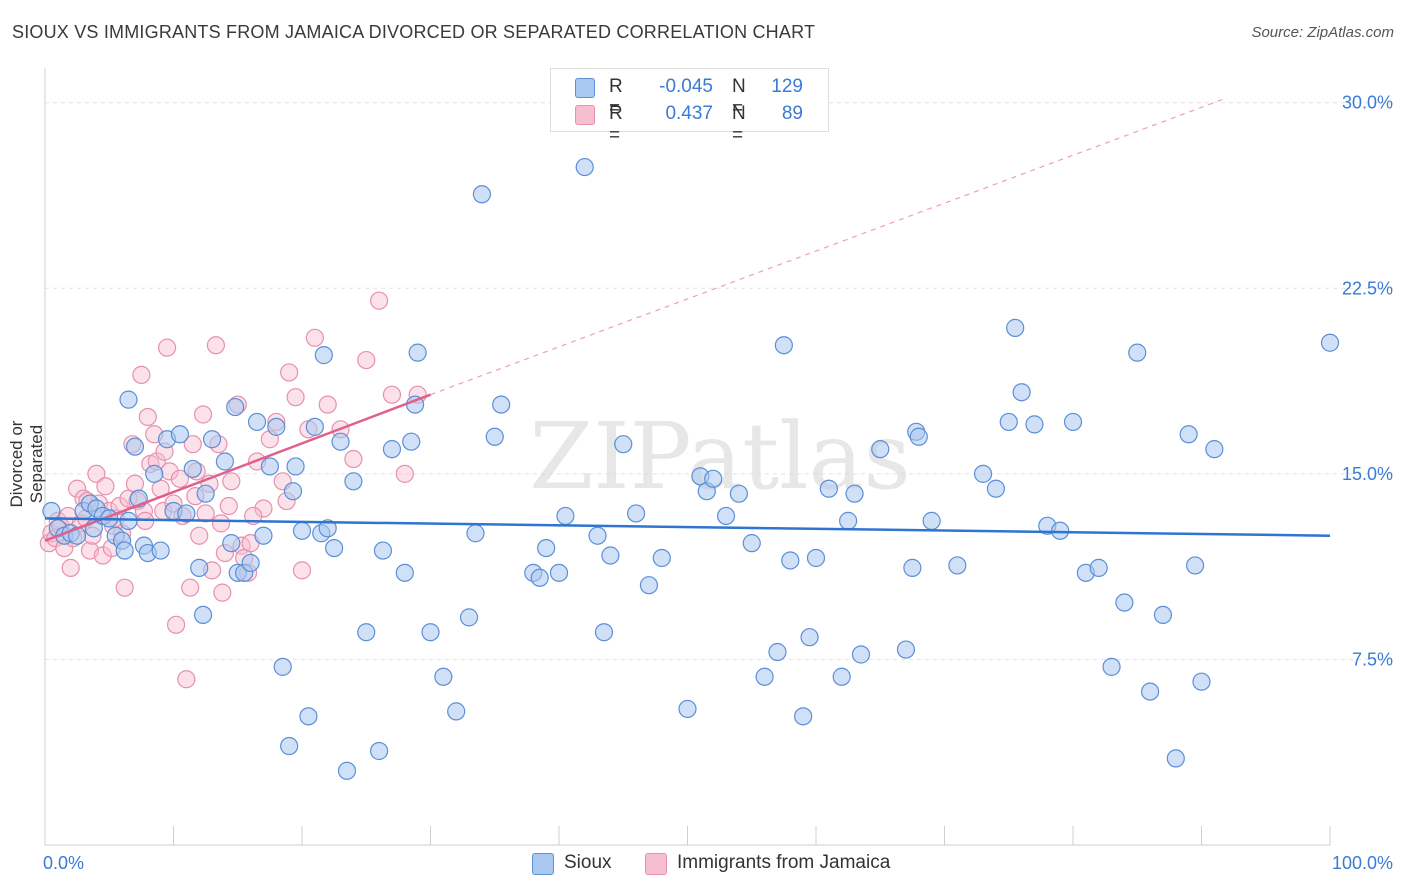 The image size is (1406, 892). I want to click on series-legend: Sioux Immigrants from Jamaica, so click(703, 865).